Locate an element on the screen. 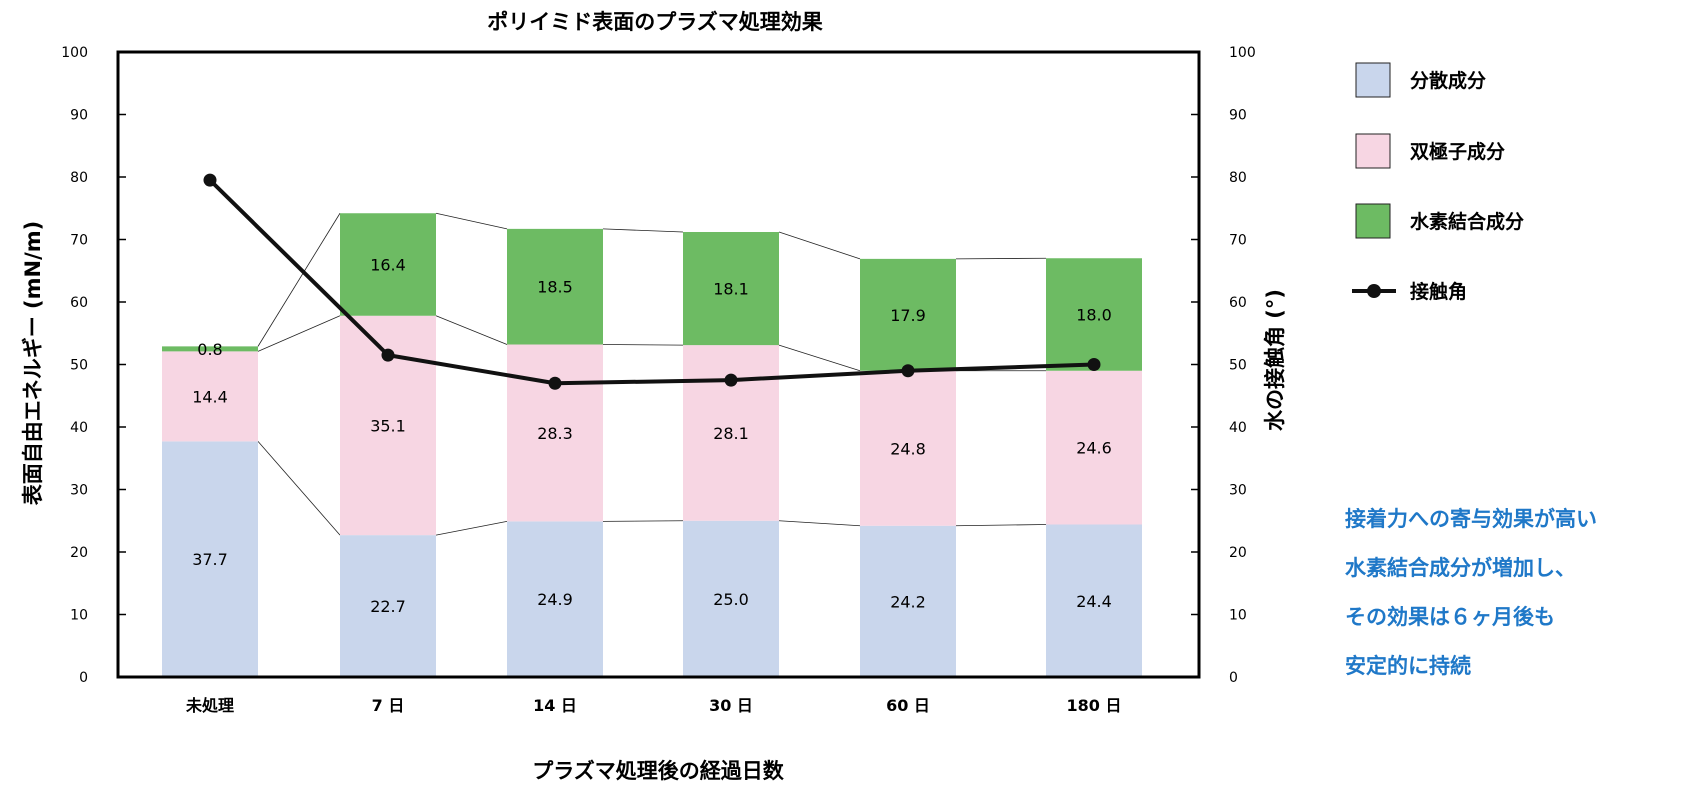  contact-angle-polyline is located at coordinates (651, 282).